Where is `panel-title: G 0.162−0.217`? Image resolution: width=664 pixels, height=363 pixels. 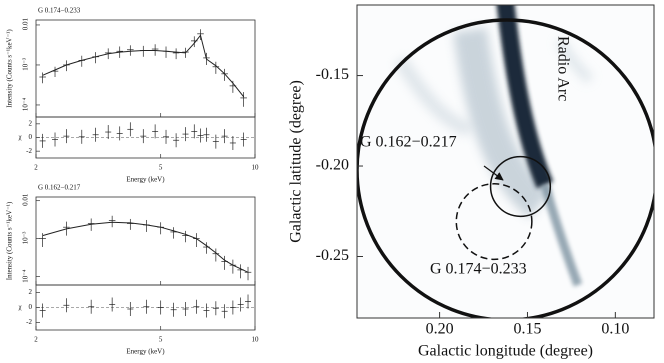
panel-title: G 0.162−0.217 is located at coordinates (59, 188).